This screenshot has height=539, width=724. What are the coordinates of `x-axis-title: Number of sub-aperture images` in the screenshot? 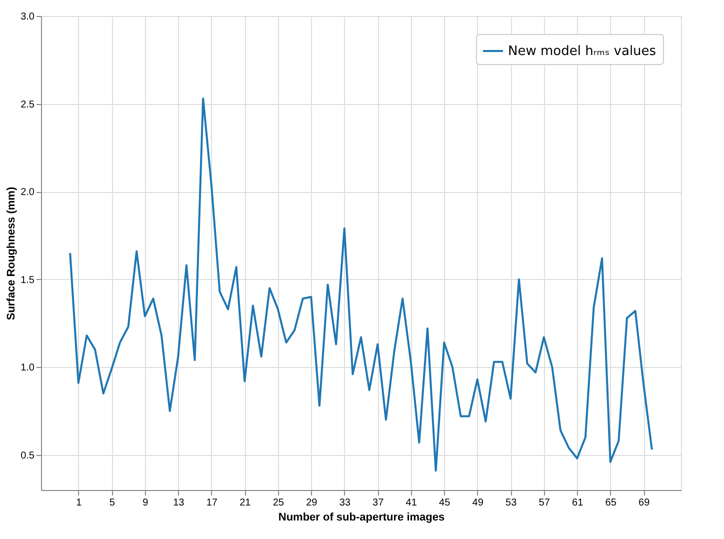 It's located at (361, 518).